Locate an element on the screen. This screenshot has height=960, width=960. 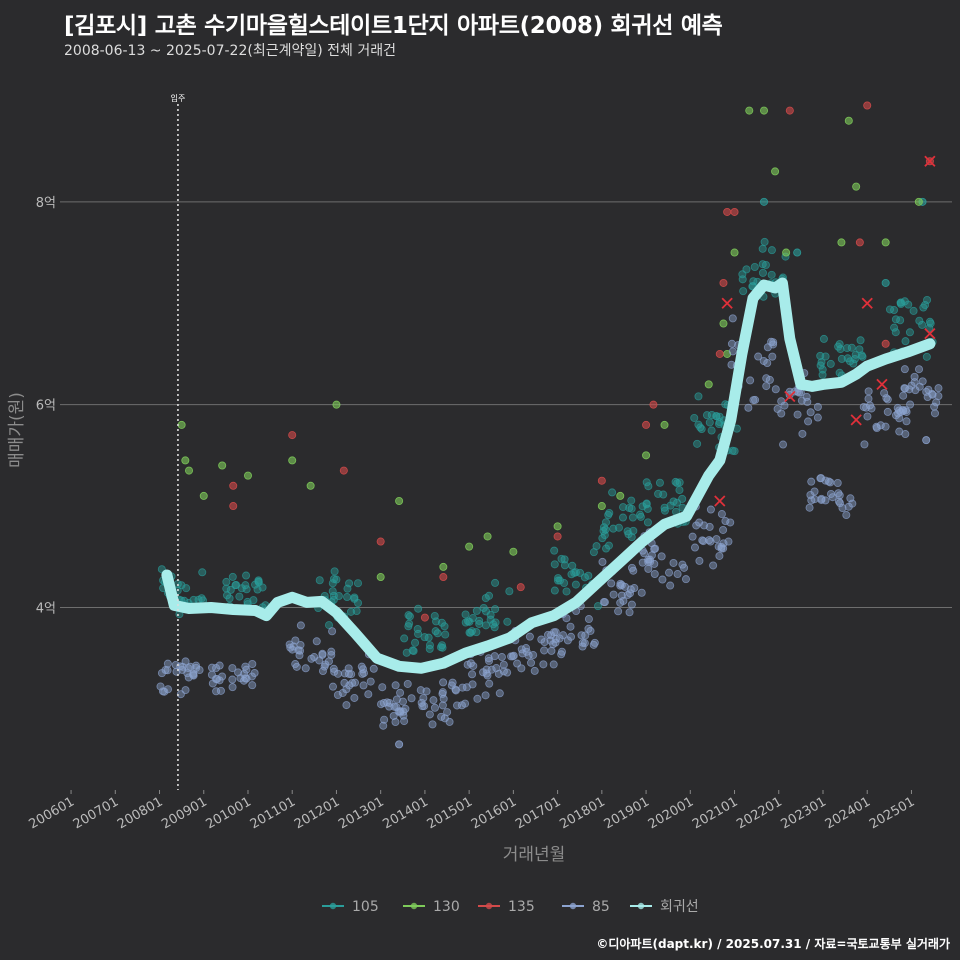
legend: 105 130 135 85 회귀선 is located at coordinates (510, 907).